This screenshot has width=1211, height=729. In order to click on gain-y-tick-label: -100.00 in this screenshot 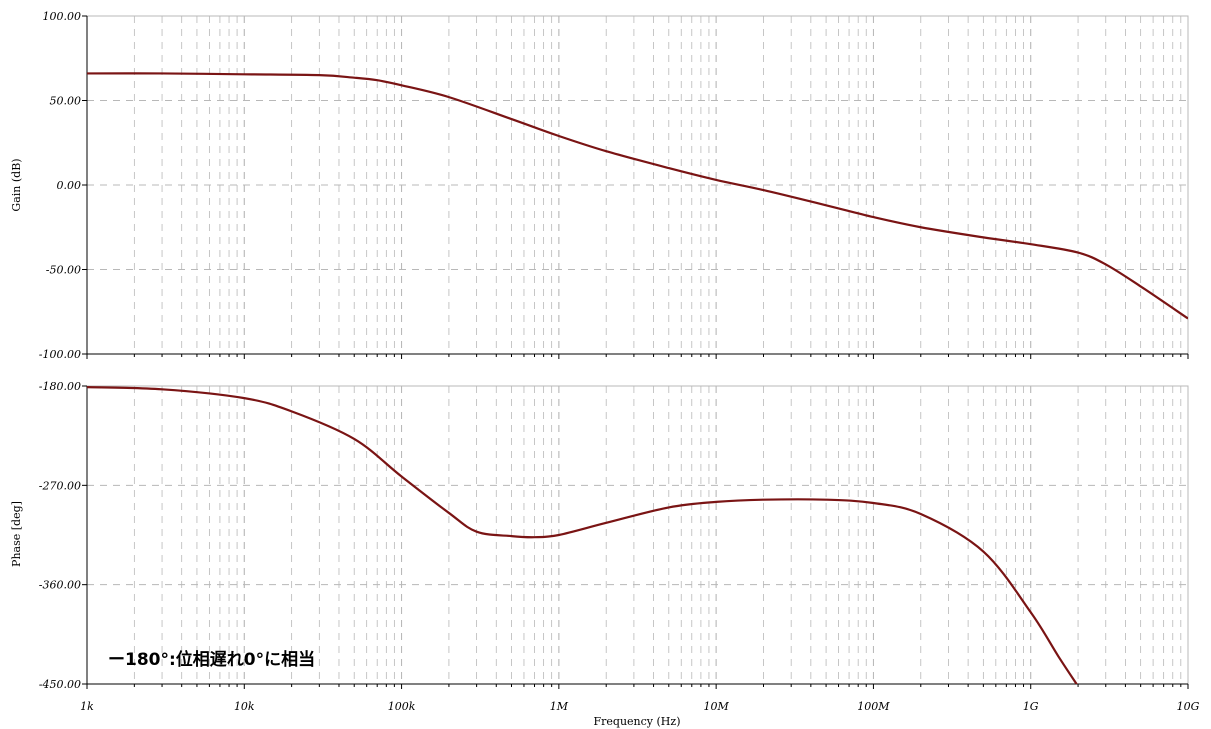, I will do `click(60, 354)`.